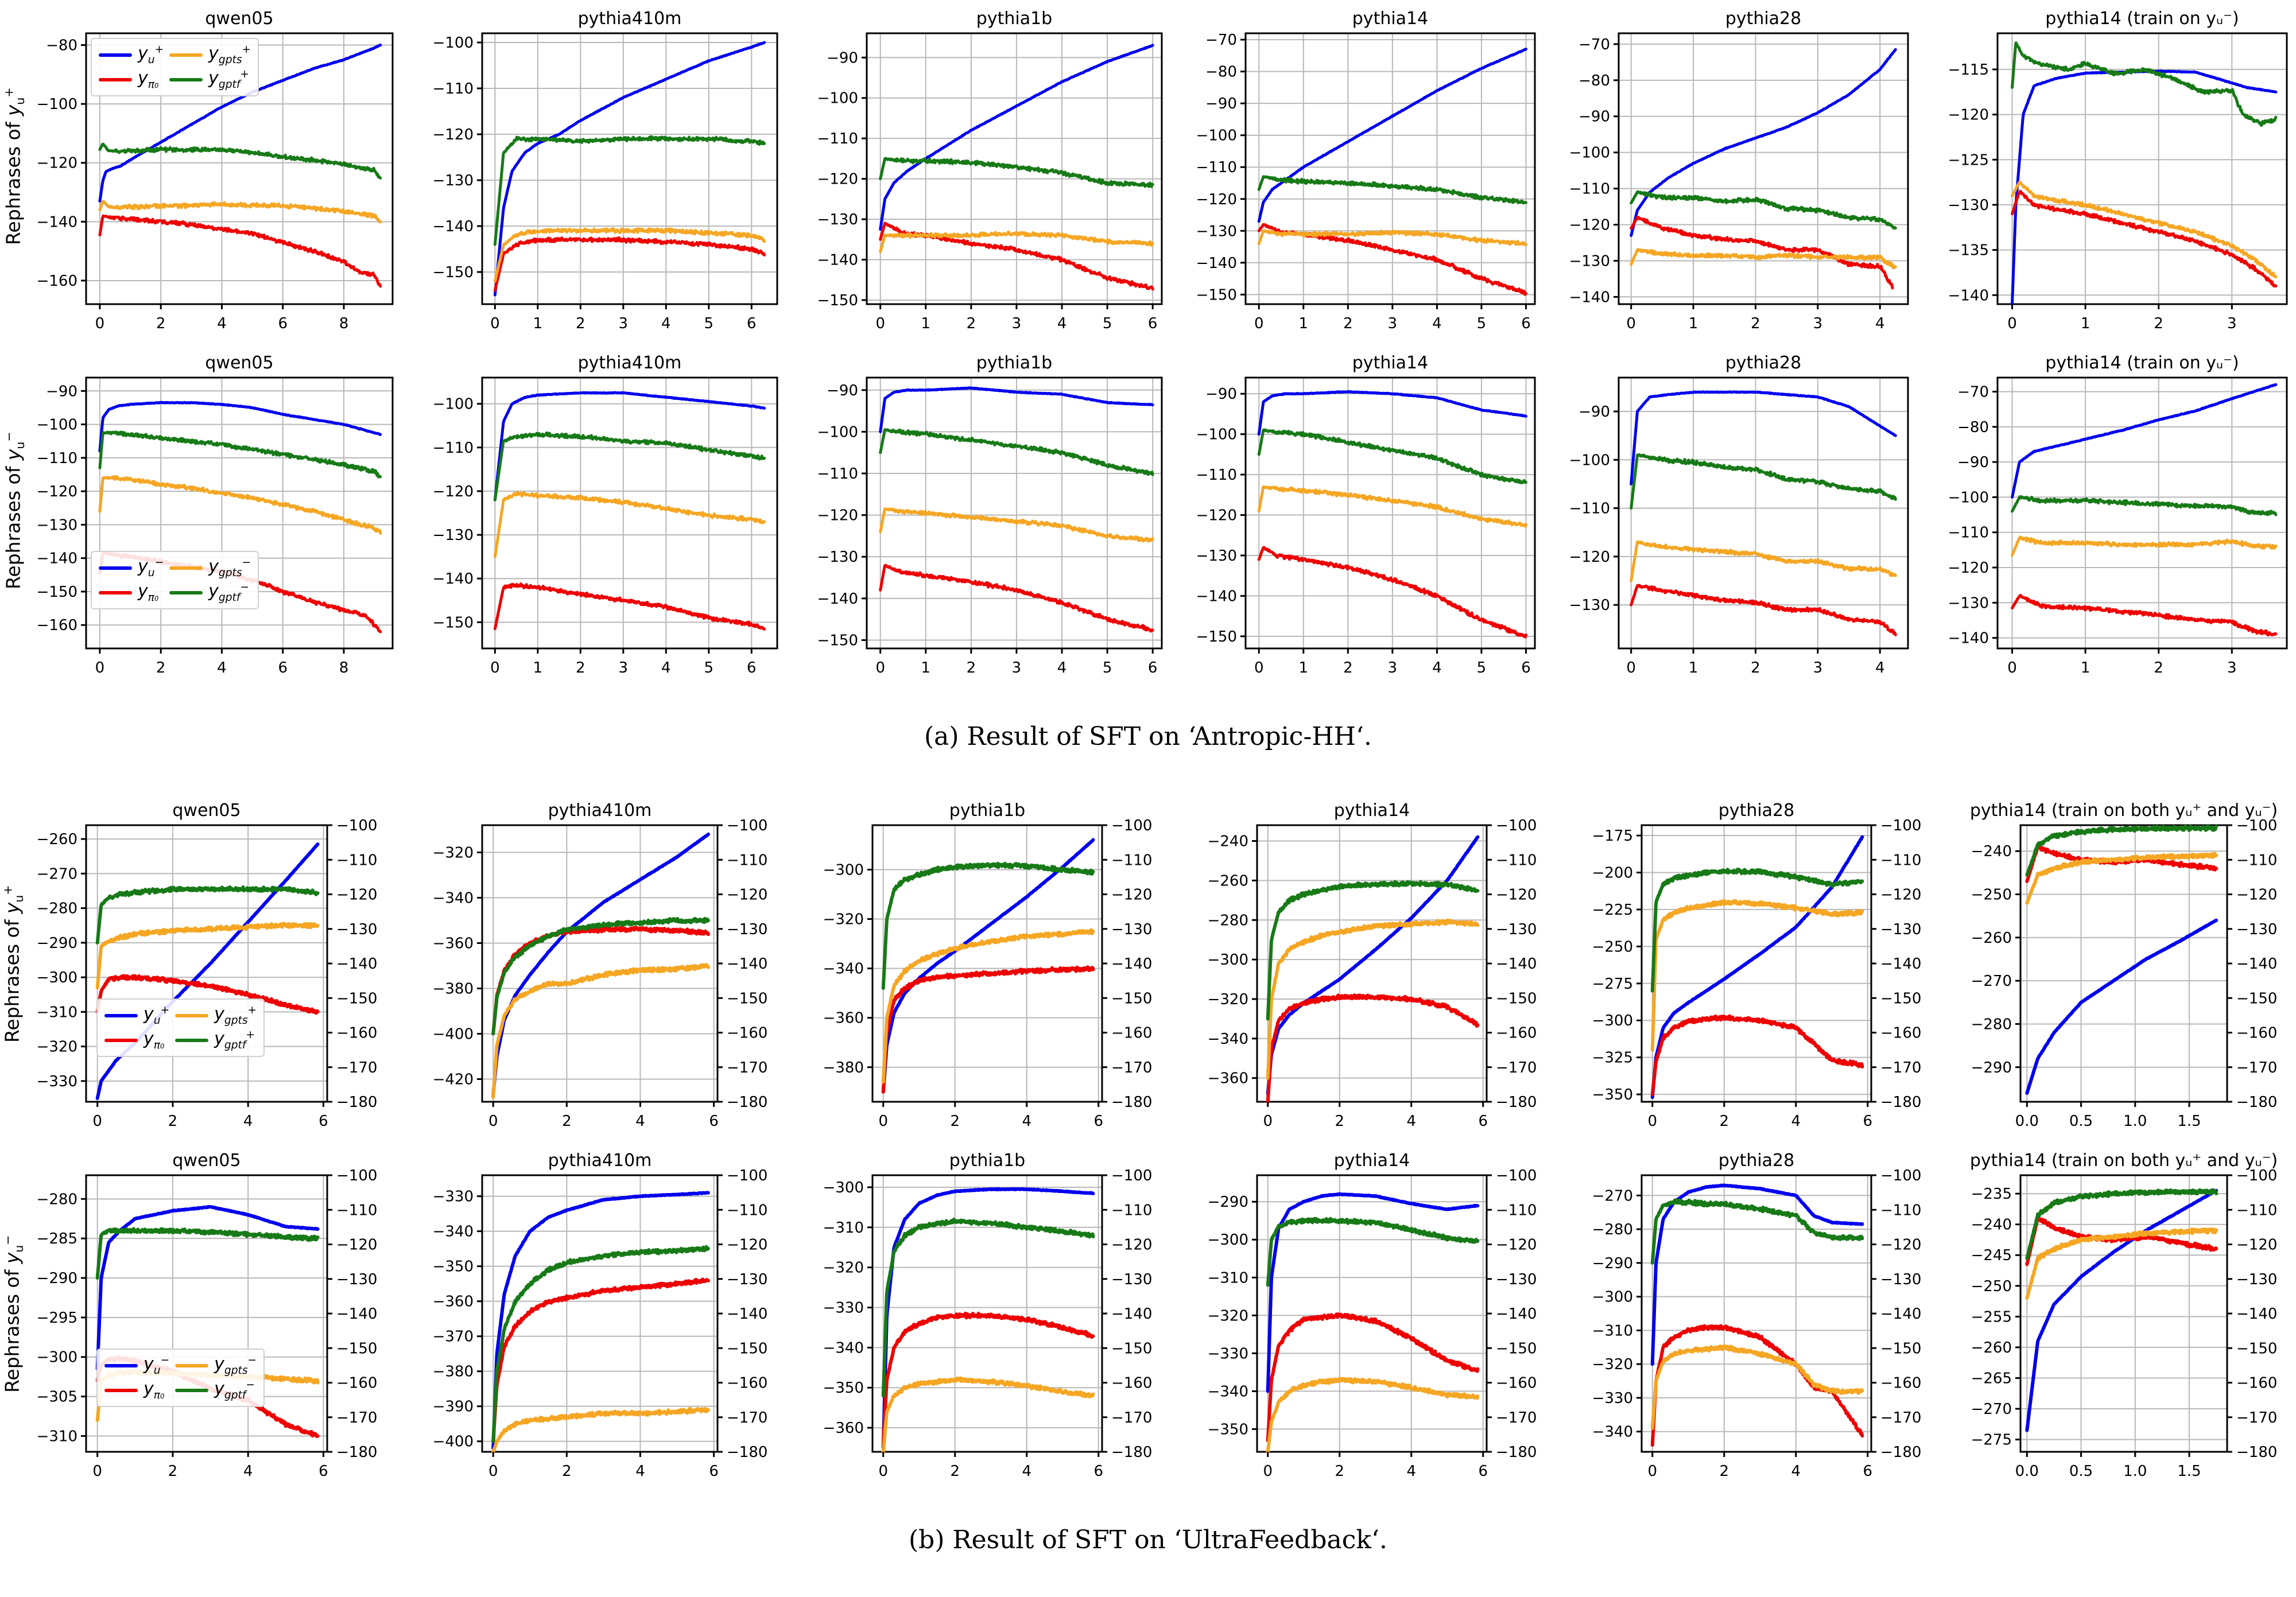 This screenshot has width=2296, height=1597. I want to click on panel-title: qwen05, so click(239, 19).